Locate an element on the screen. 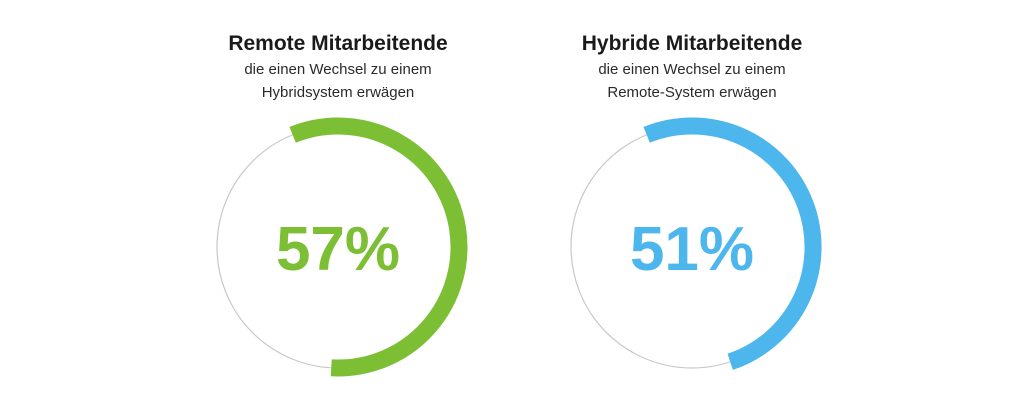 The image size is (1024, 404). chart-title: Hybride Mitarbeitende is located at coordinates (692, 43).